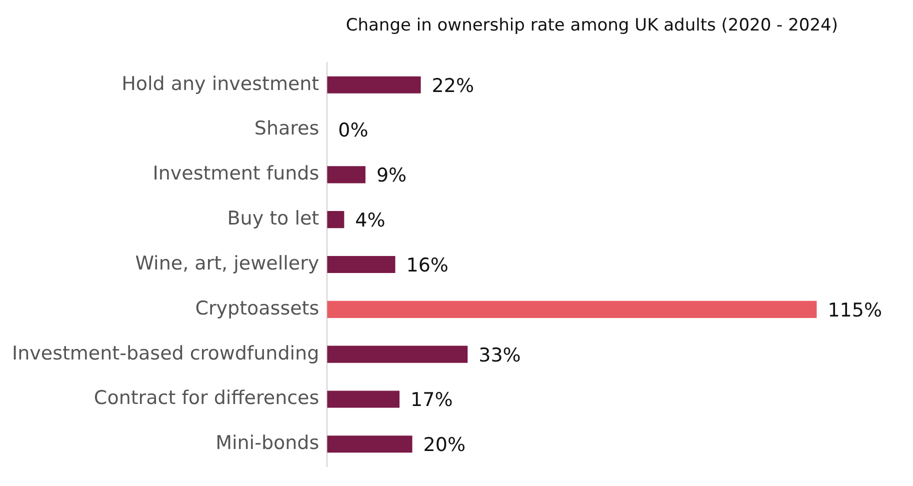 The height and width of the screenshot is (486, 913). I want to click on data-label: 33%, so click(499, 355).